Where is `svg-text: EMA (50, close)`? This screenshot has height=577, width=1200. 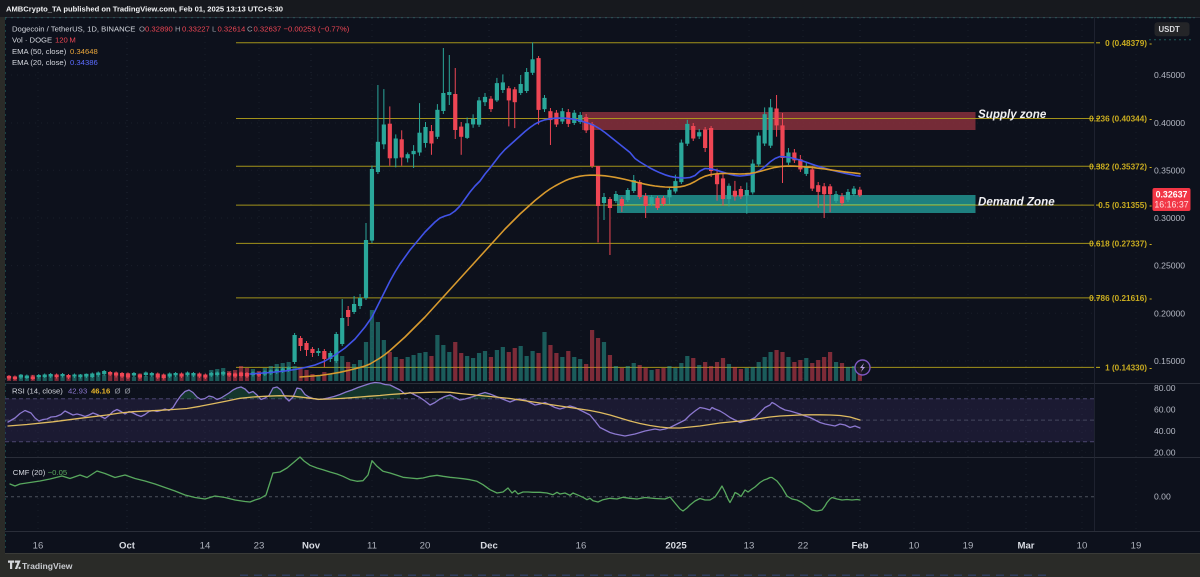 svg-text: EMA (50, close) is located at coordinates (39, 51).